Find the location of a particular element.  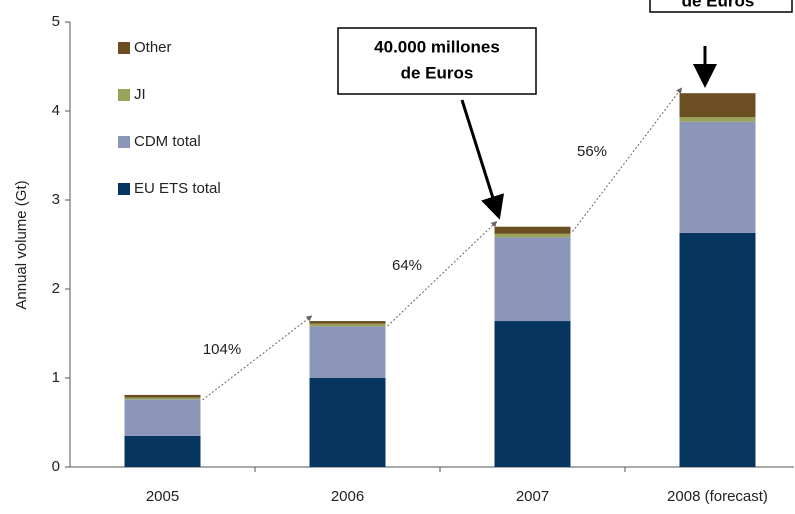

callout-text: 40.000 millones is located at coordinates (437, 46).